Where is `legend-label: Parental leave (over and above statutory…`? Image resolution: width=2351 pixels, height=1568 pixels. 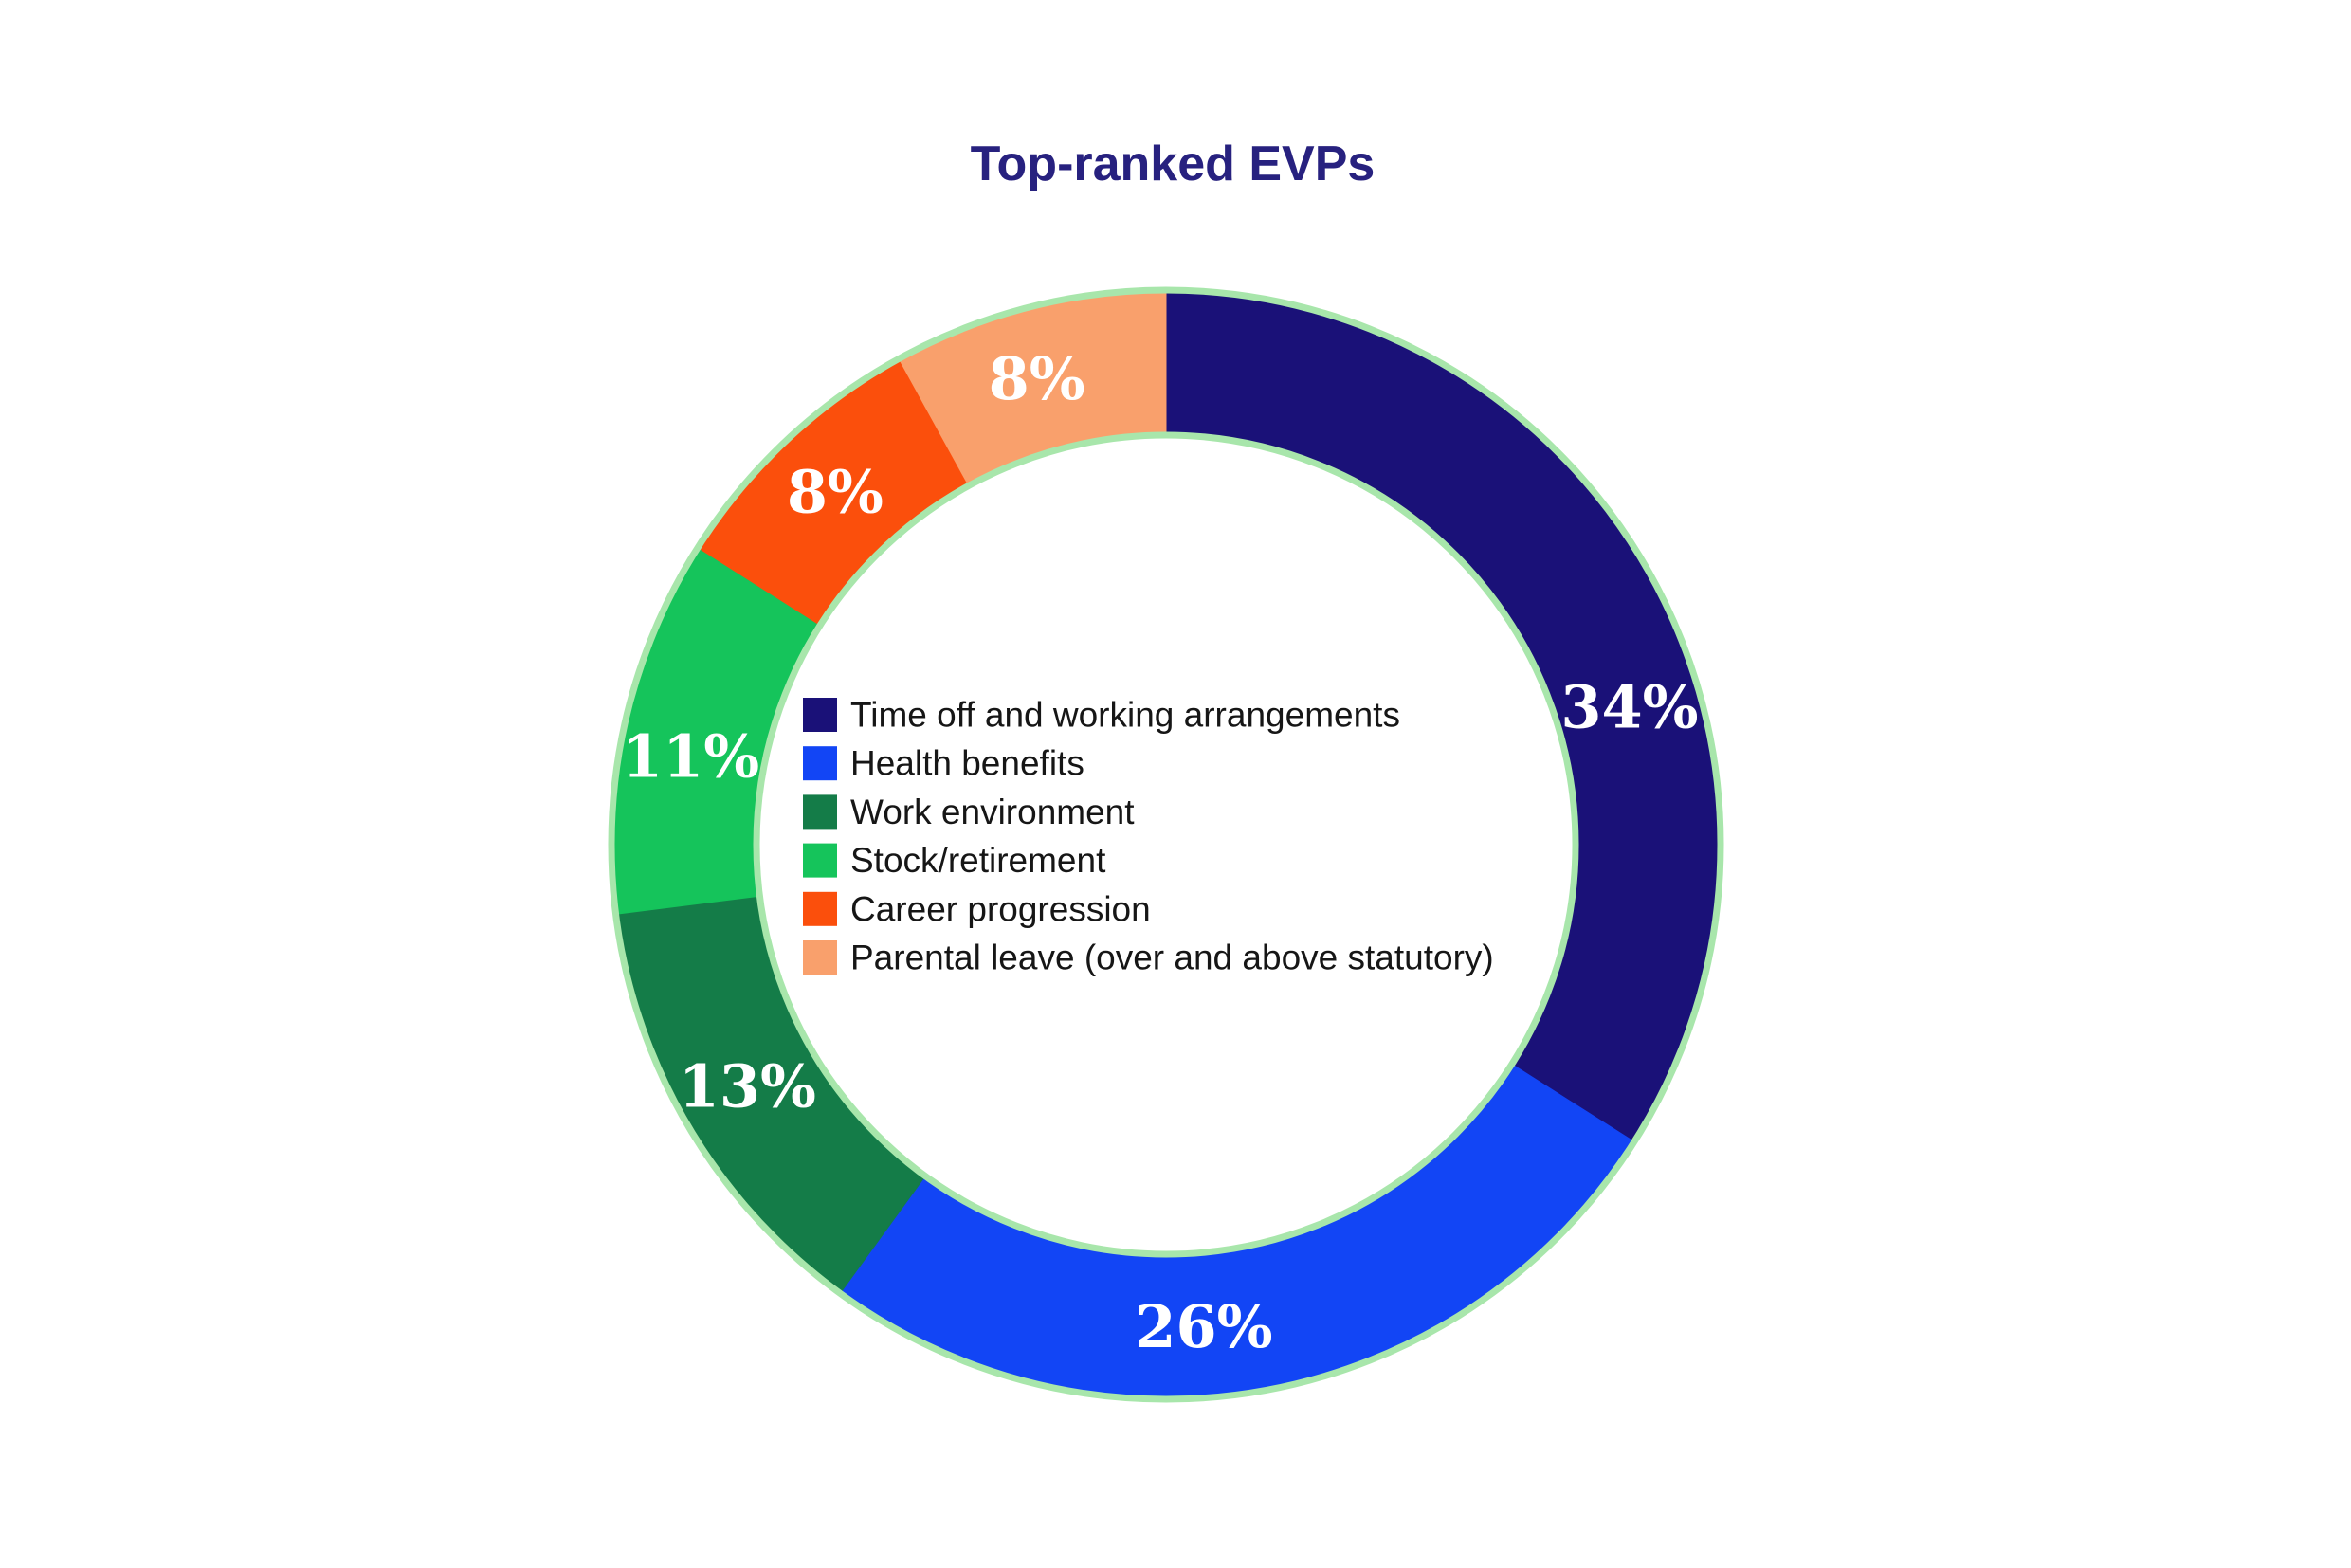 legend-label: Parental leave (over and above statutory… is located at coordinates (1172, 958).